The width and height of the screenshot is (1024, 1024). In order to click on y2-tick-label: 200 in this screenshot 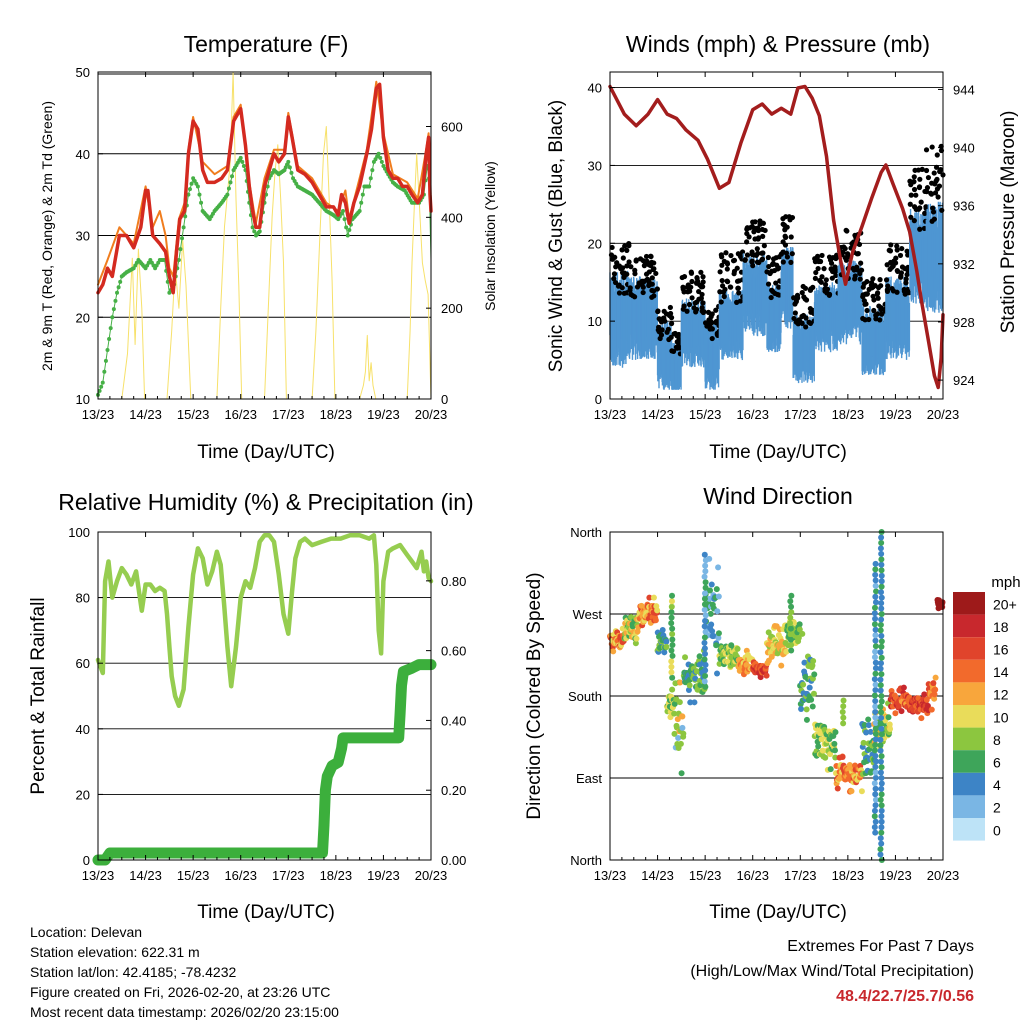, I will do `click(452, 308)`.